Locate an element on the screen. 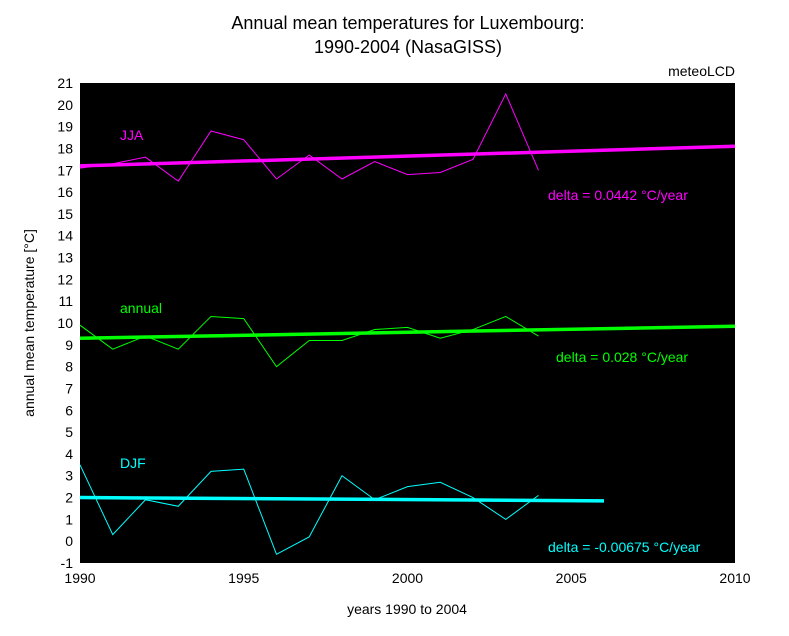 The image size is (789, 636). trend-annotation-DJF: delta = -0.00675 °C/year is located at coordinates (624, 547).